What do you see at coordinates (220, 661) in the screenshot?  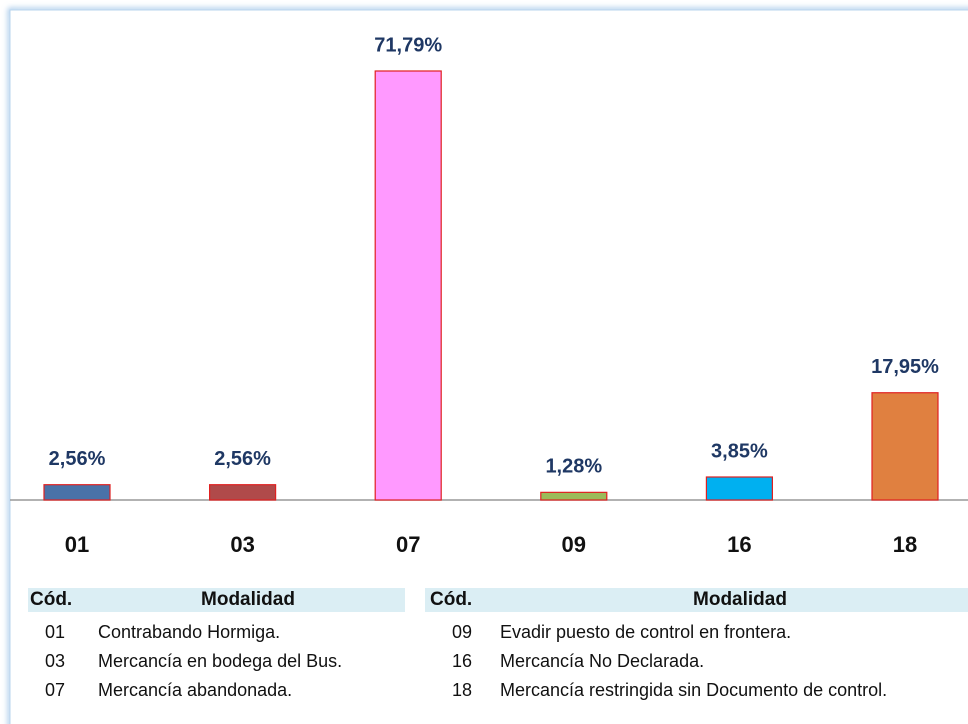 I see `table-text: Mercancía en bodega del Bus.` at bounding box center [220, 661].